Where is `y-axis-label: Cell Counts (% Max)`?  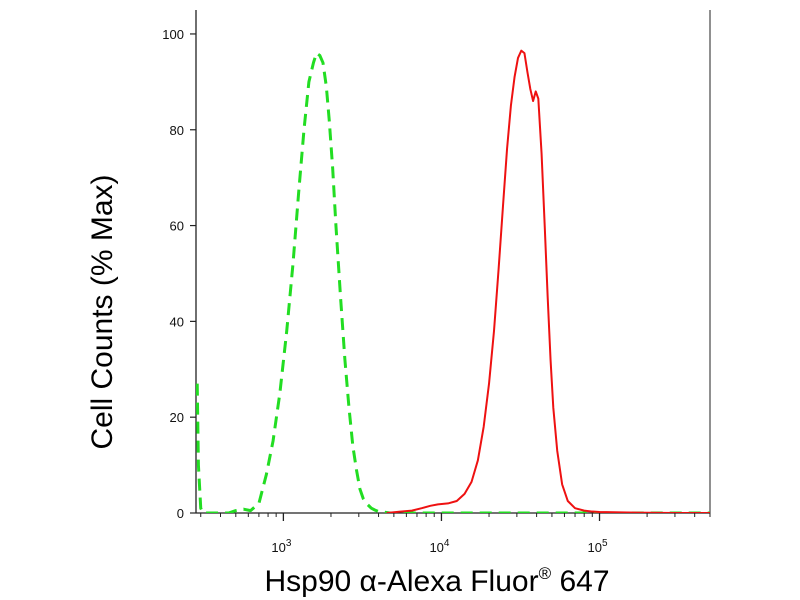
y-axis-label: Cell Counts (% Max) is located at coordinates (102, 311).